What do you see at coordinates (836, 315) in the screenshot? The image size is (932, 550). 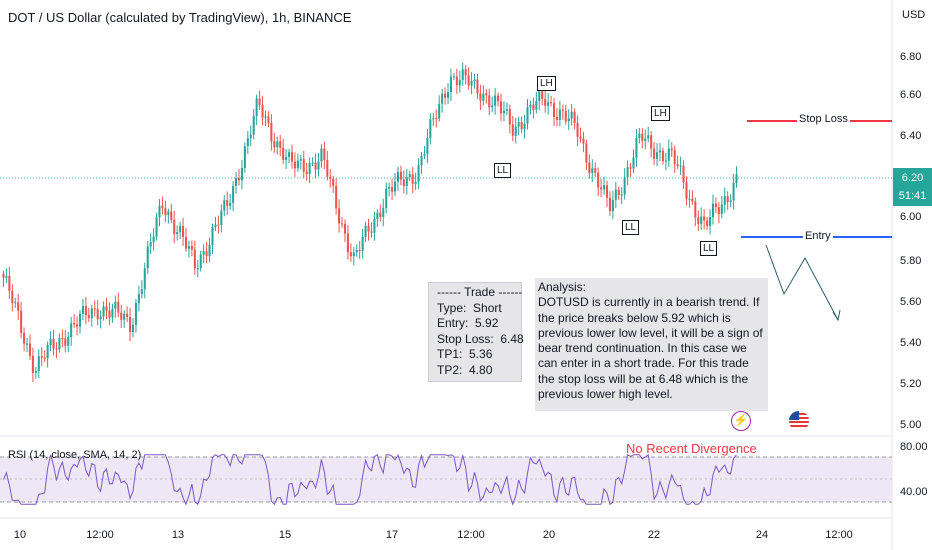 I see `projection-arrowhead` at bounding box center [836, 315].